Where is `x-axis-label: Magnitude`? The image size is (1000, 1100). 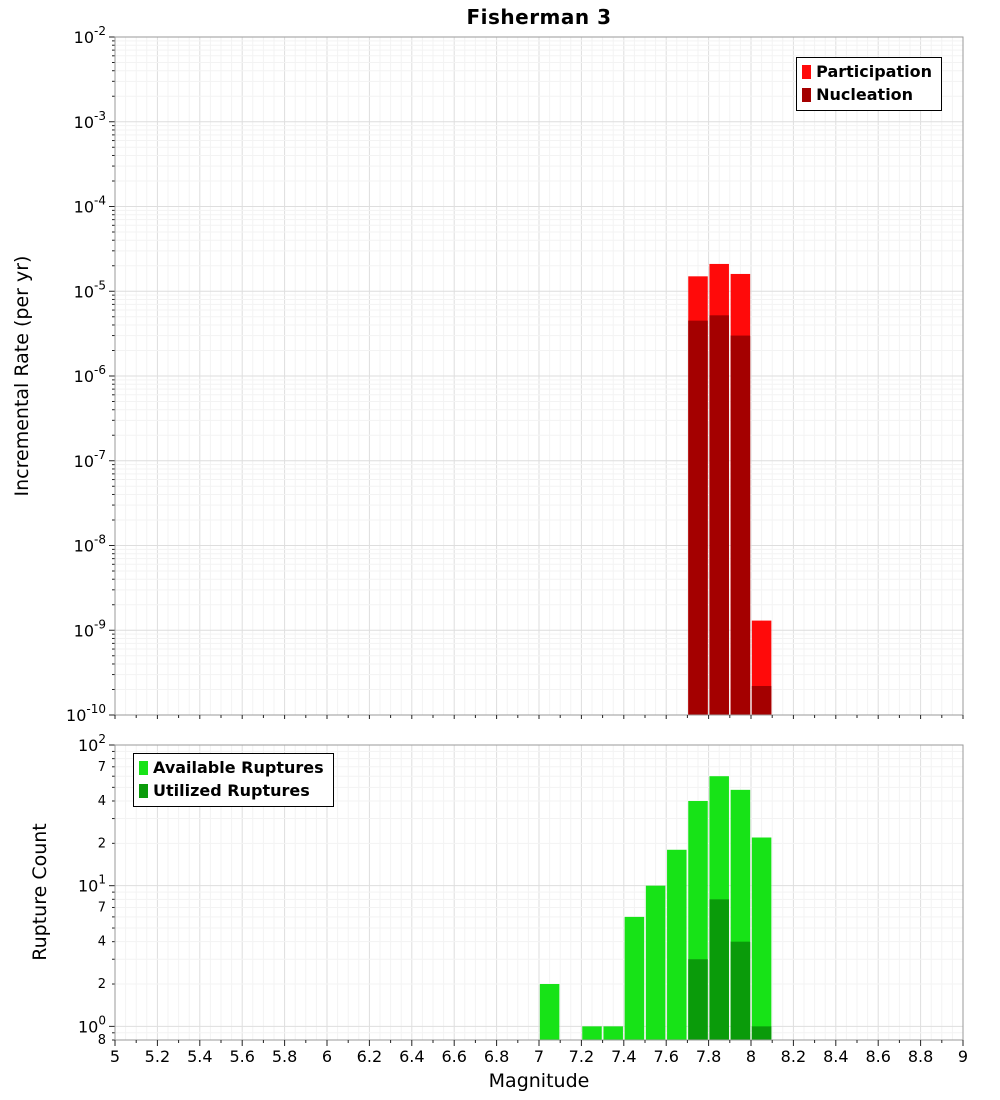 x-axis-label: Magnitude is located at coordinates (539, 1081).